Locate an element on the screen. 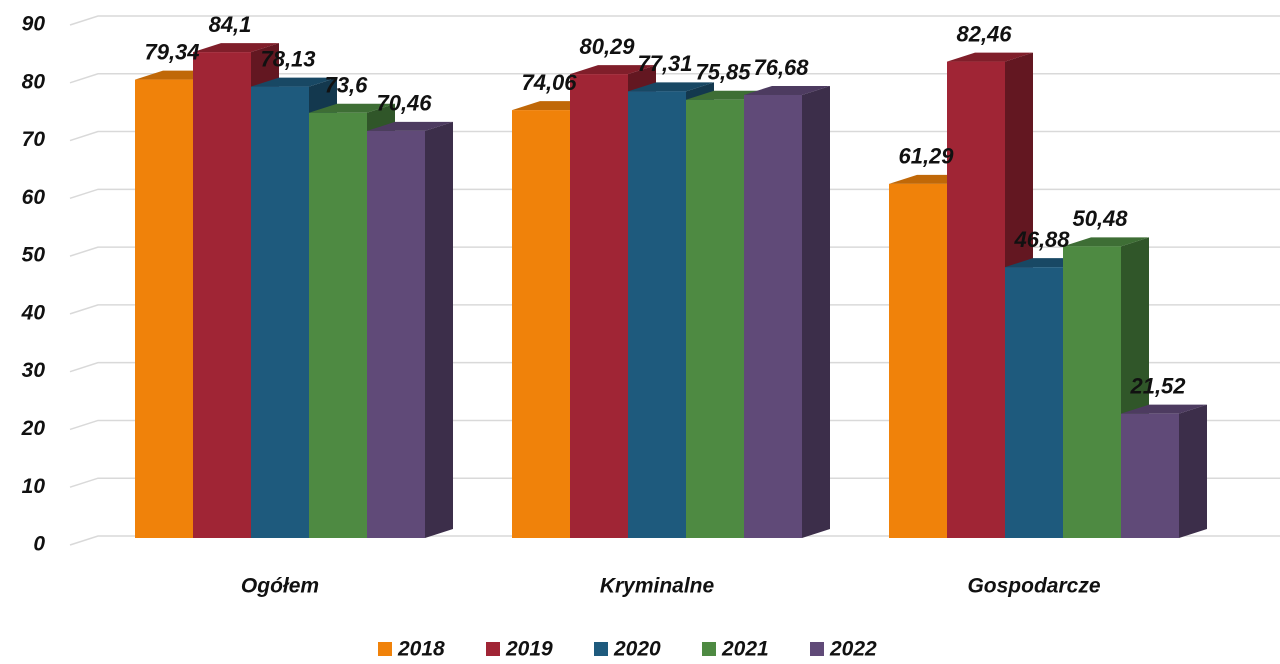 The image size is (1280, 664). data-label: 46,88 is located at coordinates (1041, 239).